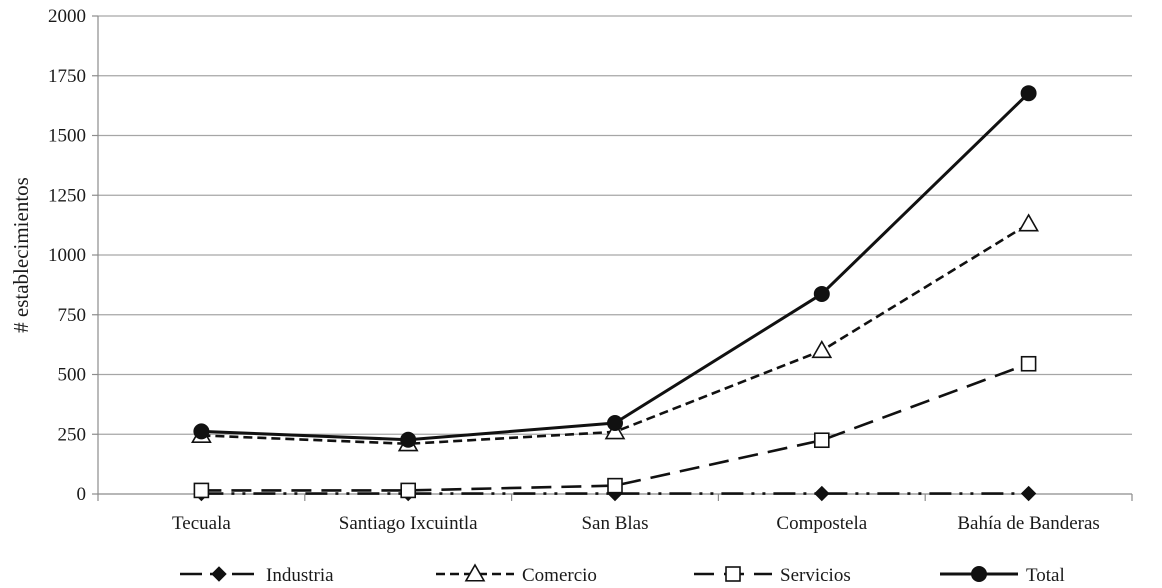  Describe the element at coordinates (614, 523) in the screenshot. I see `x-category-label: San Blas` at that location.